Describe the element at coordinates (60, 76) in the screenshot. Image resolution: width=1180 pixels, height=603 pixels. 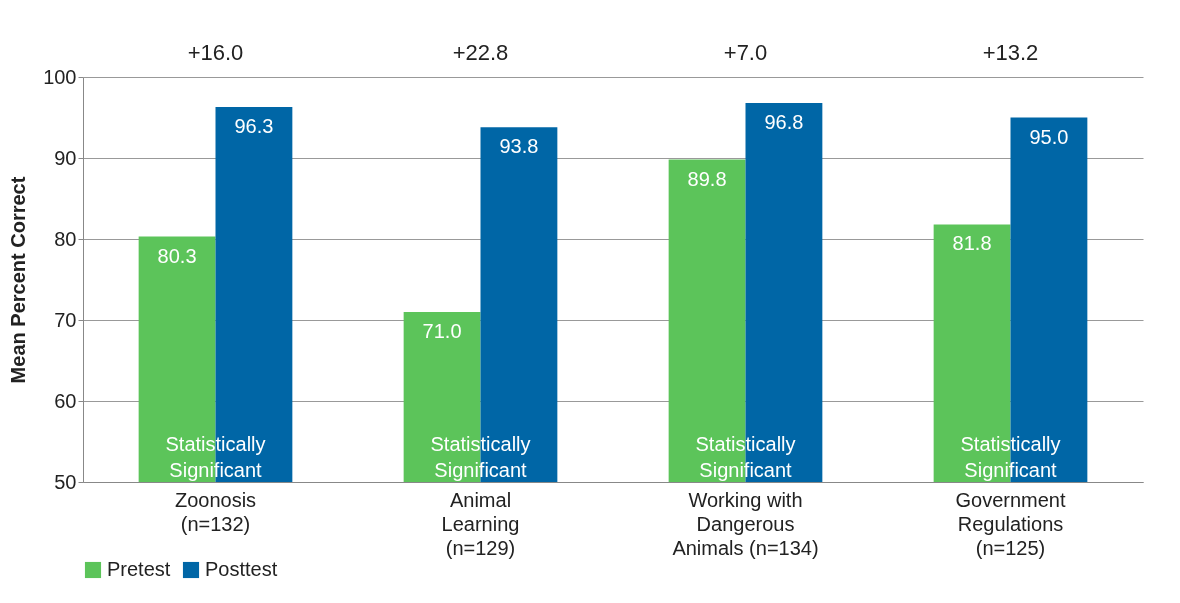
I see `y-tick-label: 100` at that location.